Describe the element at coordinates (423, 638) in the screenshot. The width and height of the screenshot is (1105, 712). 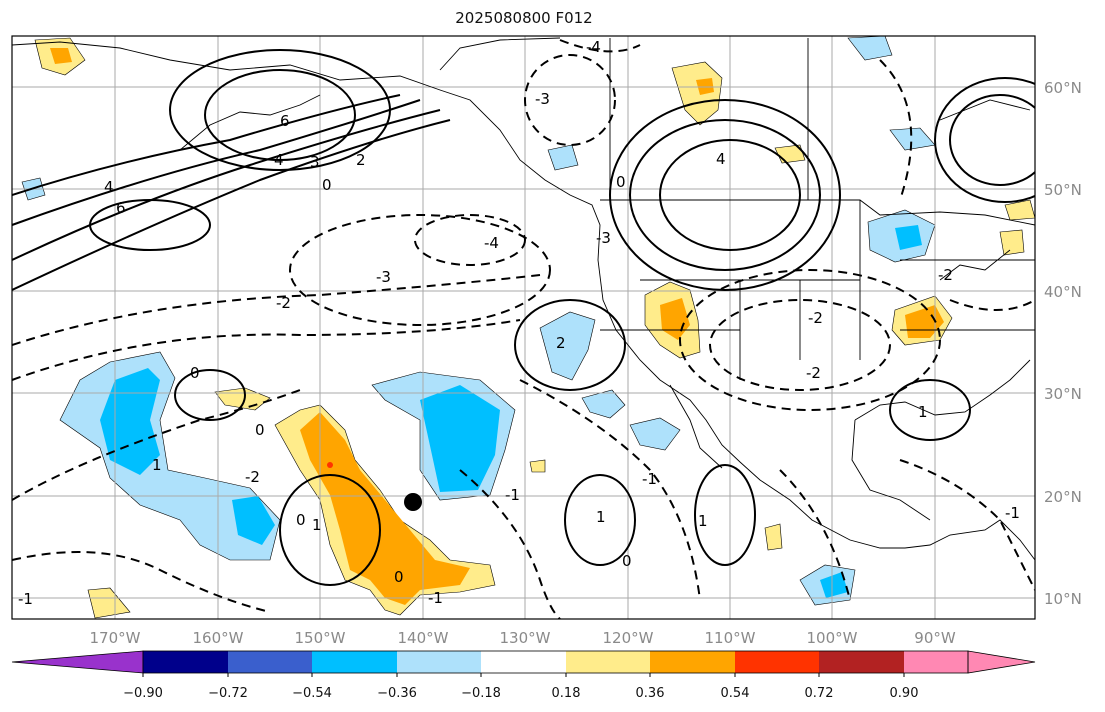
I see `lon-label: 140°W` at that location.